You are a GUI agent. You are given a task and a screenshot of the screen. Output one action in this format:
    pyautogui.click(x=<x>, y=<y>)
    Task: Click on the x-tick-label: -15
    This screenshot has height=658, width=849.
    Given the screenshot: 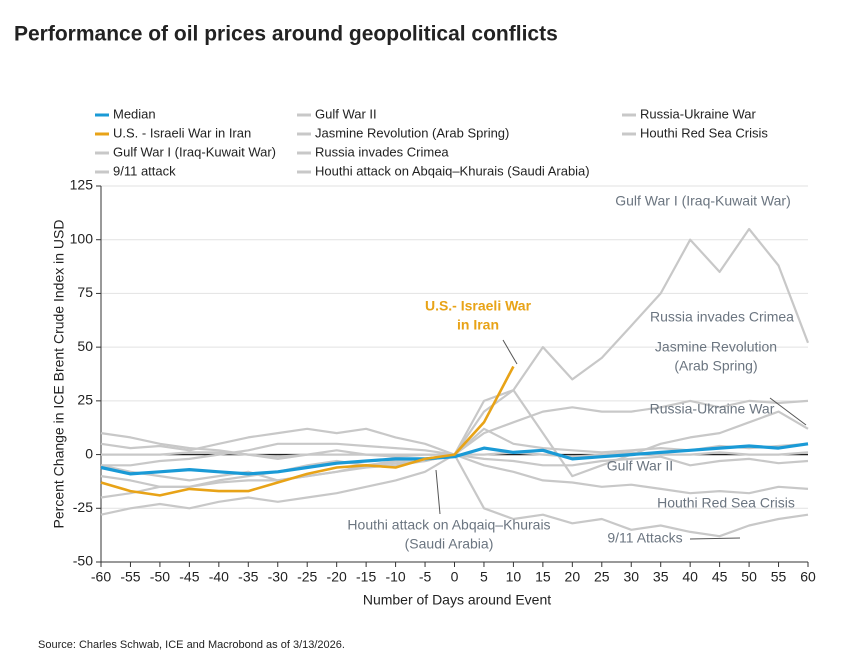 What is the action you would take?
    pyautogui.click(x=366, y=577)
    